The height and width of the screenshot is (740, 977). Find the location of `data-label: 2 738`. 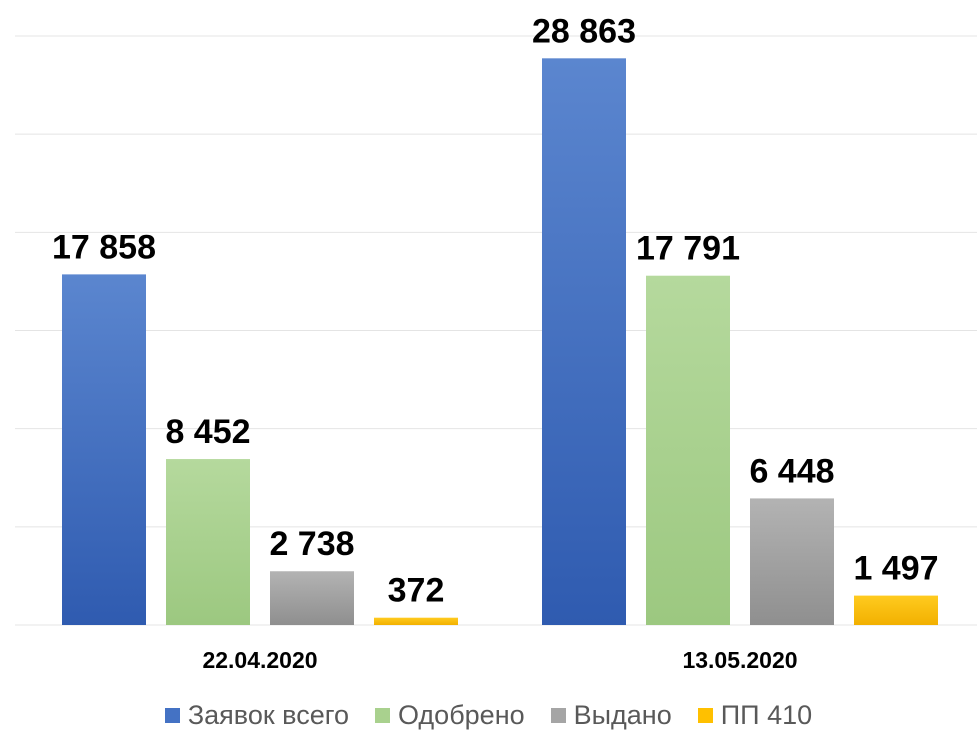

data-label: 2 738 is located at coordinates (311, 544).